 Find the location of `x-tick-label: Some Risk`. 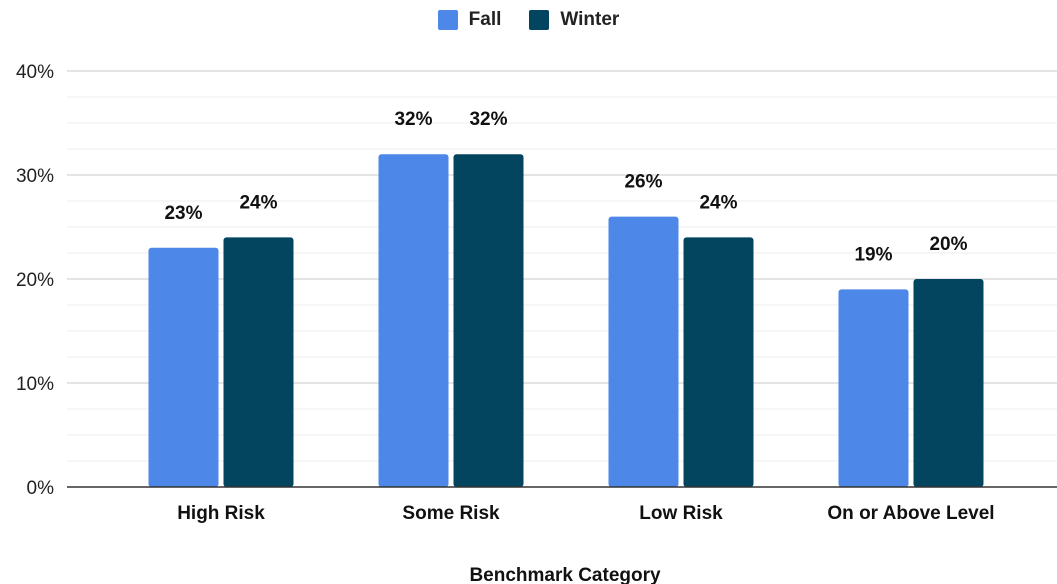

x-tick-label: Some Risk is located at coordinates (451, 513).